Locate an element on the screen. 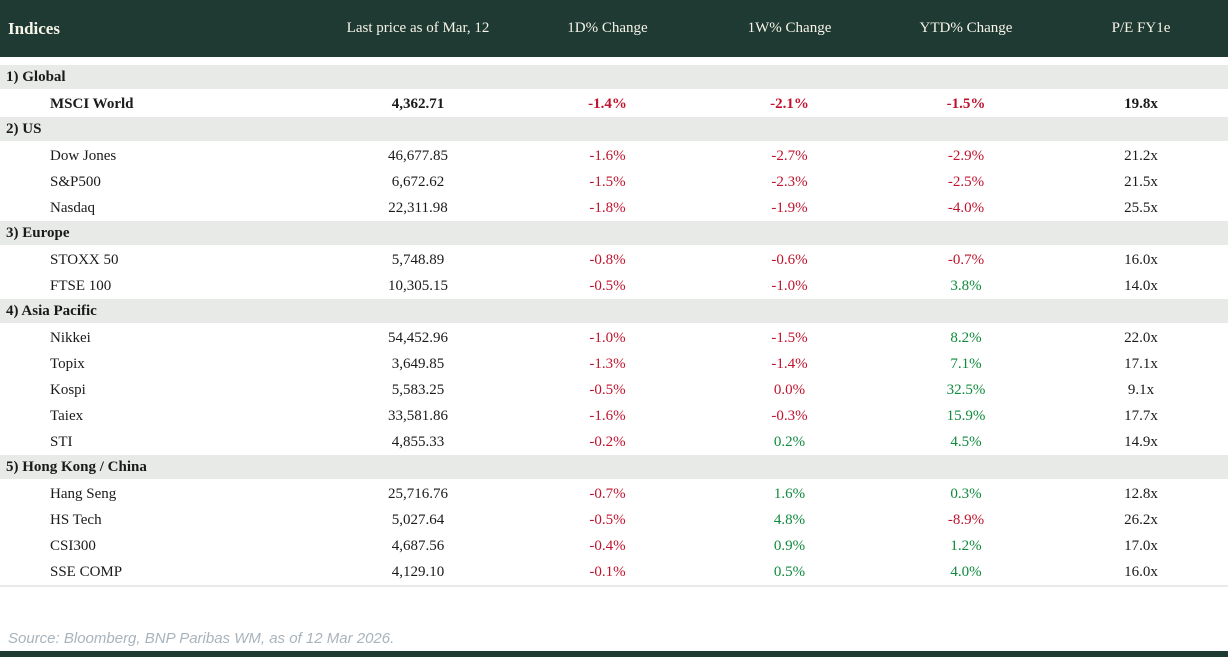 Image resolution: width=1228 pixels, height=657 pixels. table-row: Kospi 5,583.25 -0.5% 0.0% 32.5% 9.1x is located at coordinates (614, 390).